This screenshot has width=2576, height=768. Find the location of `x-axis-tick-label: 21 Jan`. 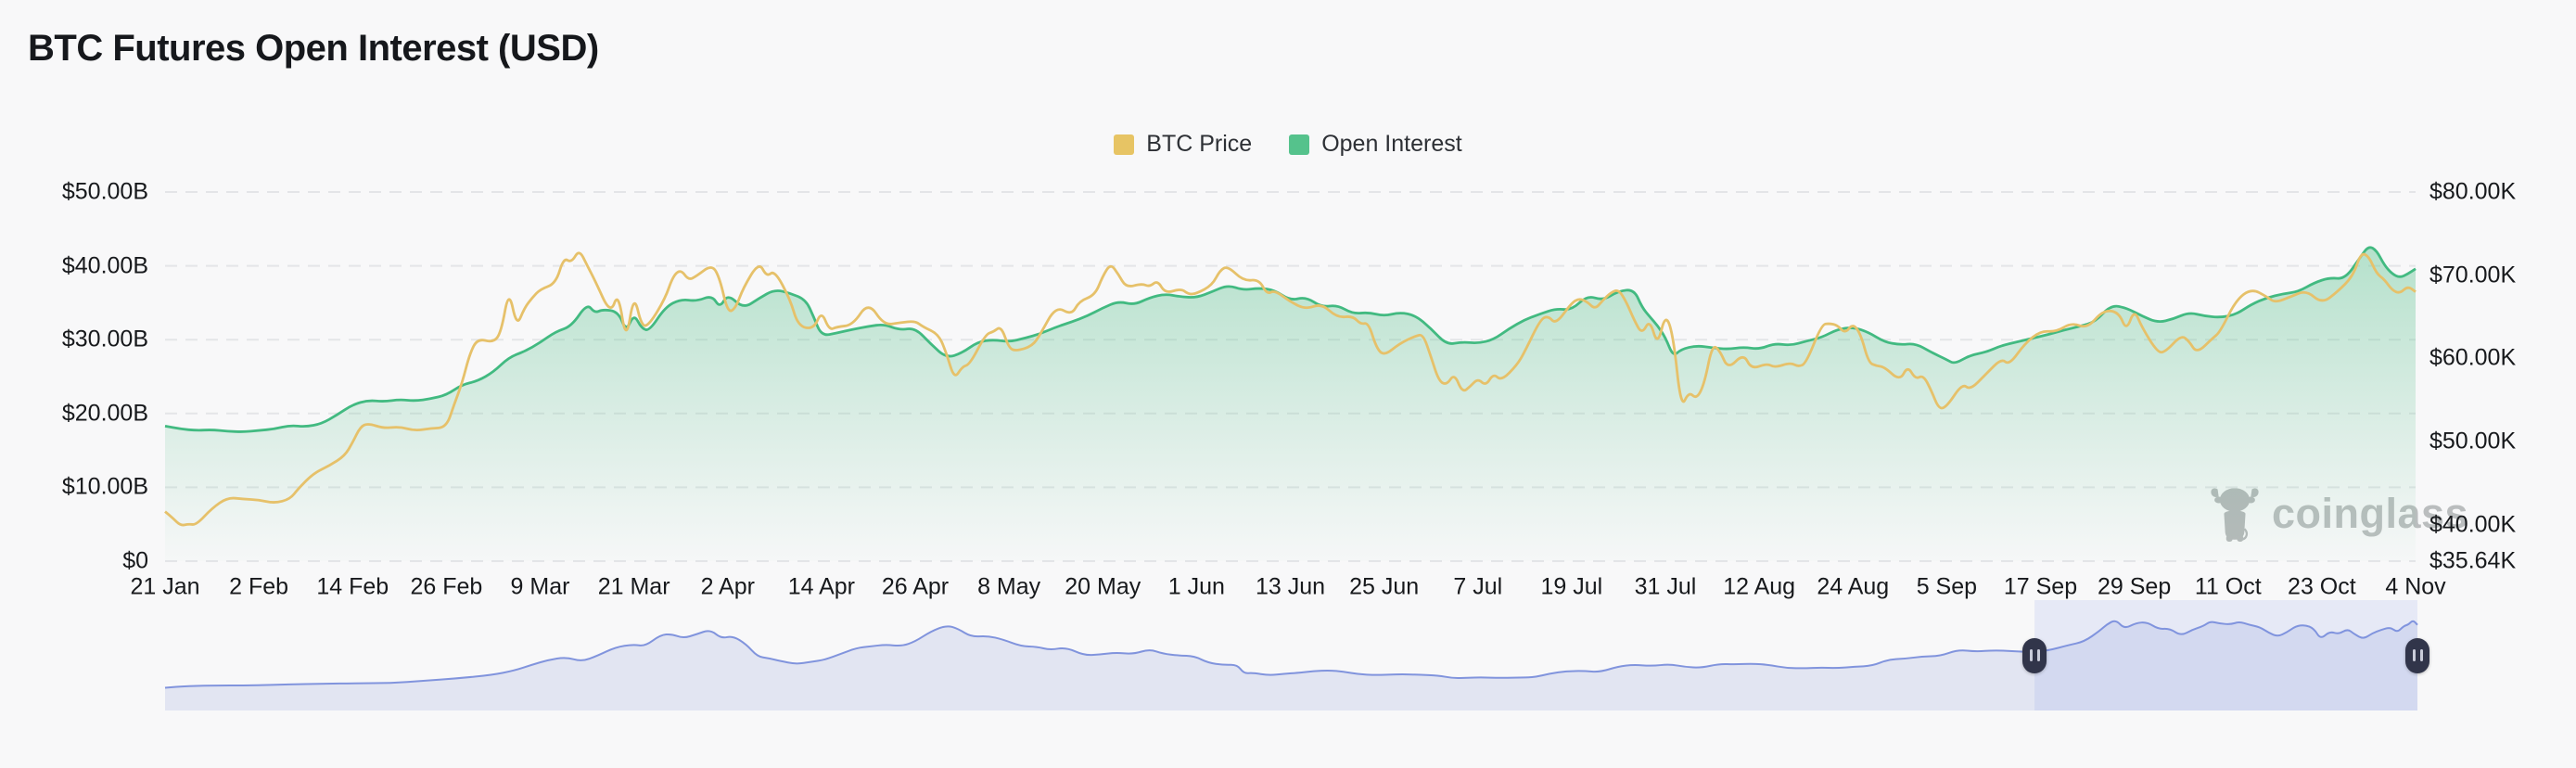

x-axis-tick-label: 21 Jan is located at coordinates (165, 586).